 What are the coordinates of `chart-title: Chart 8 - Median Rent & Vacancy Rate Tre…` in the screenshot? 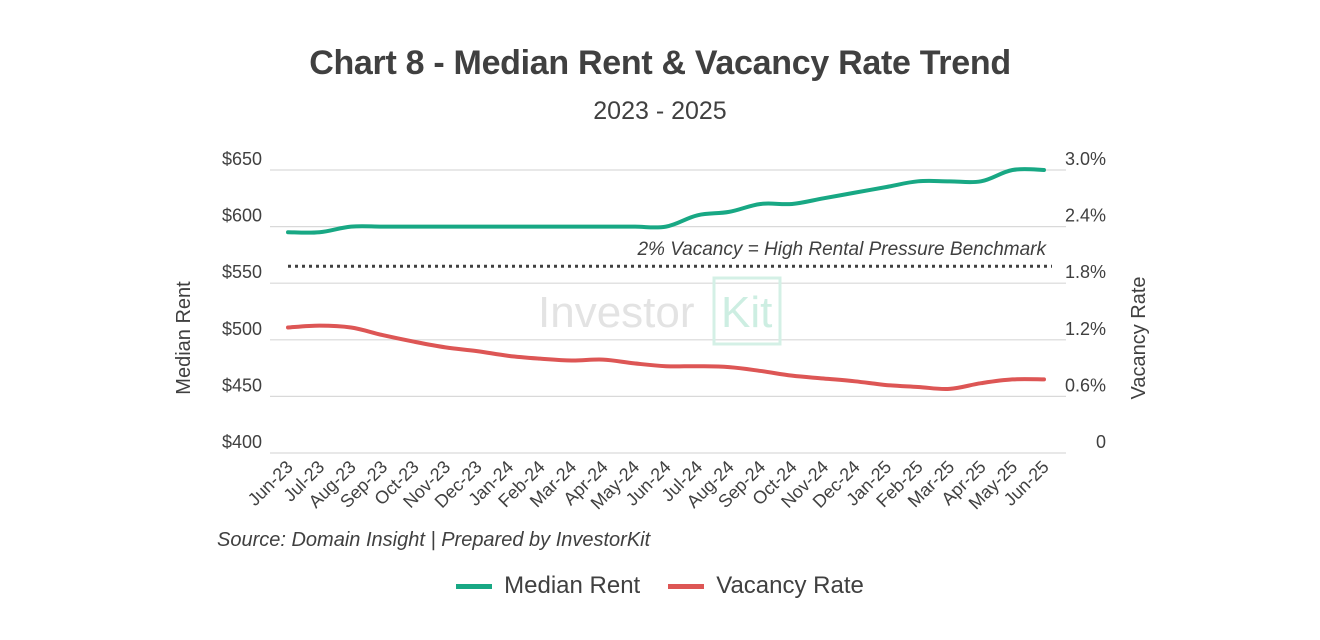 It's located at (660, 63).